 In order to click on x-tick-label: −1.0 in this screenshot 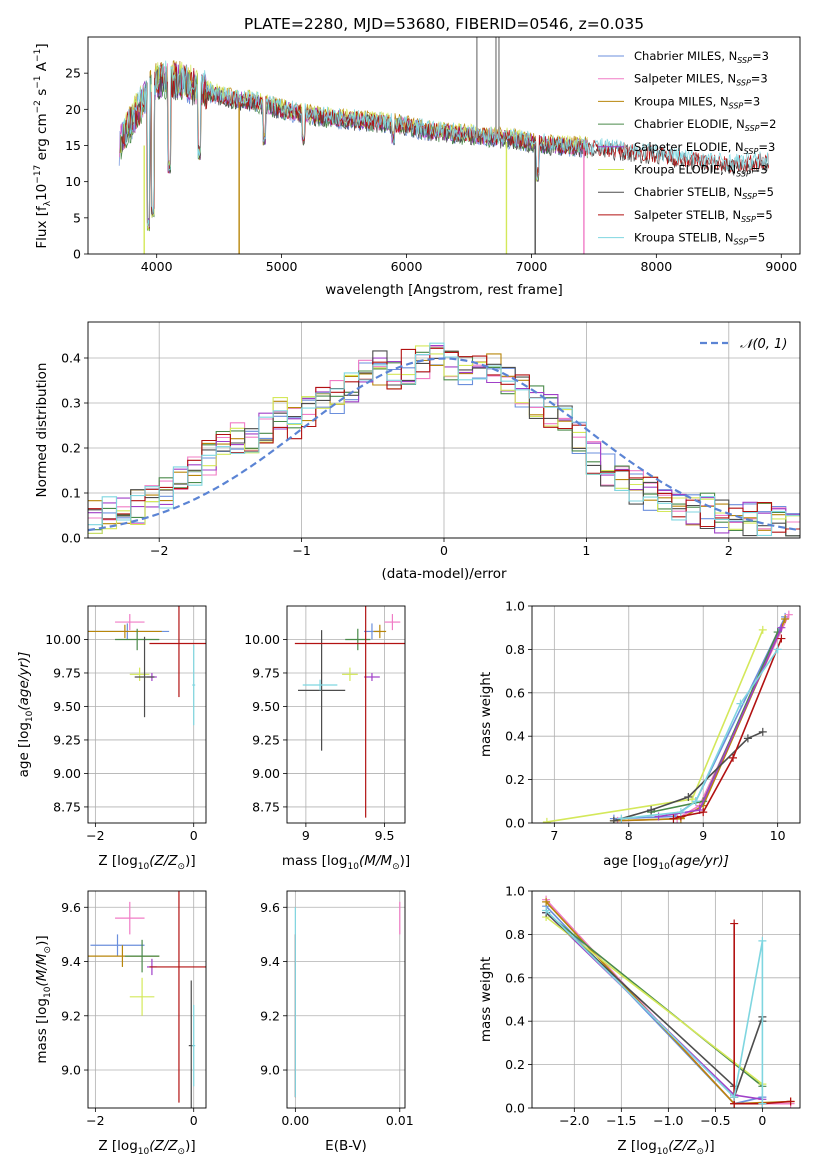, I will do `click(668, 1120)`.